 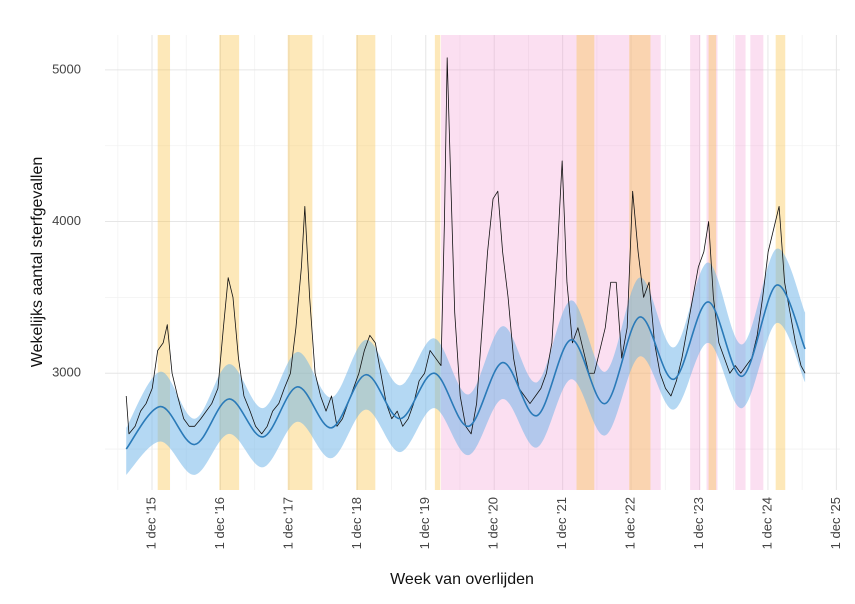 I want to click on x-tick-label: 1 dec '19, so click(x=424, y=523).